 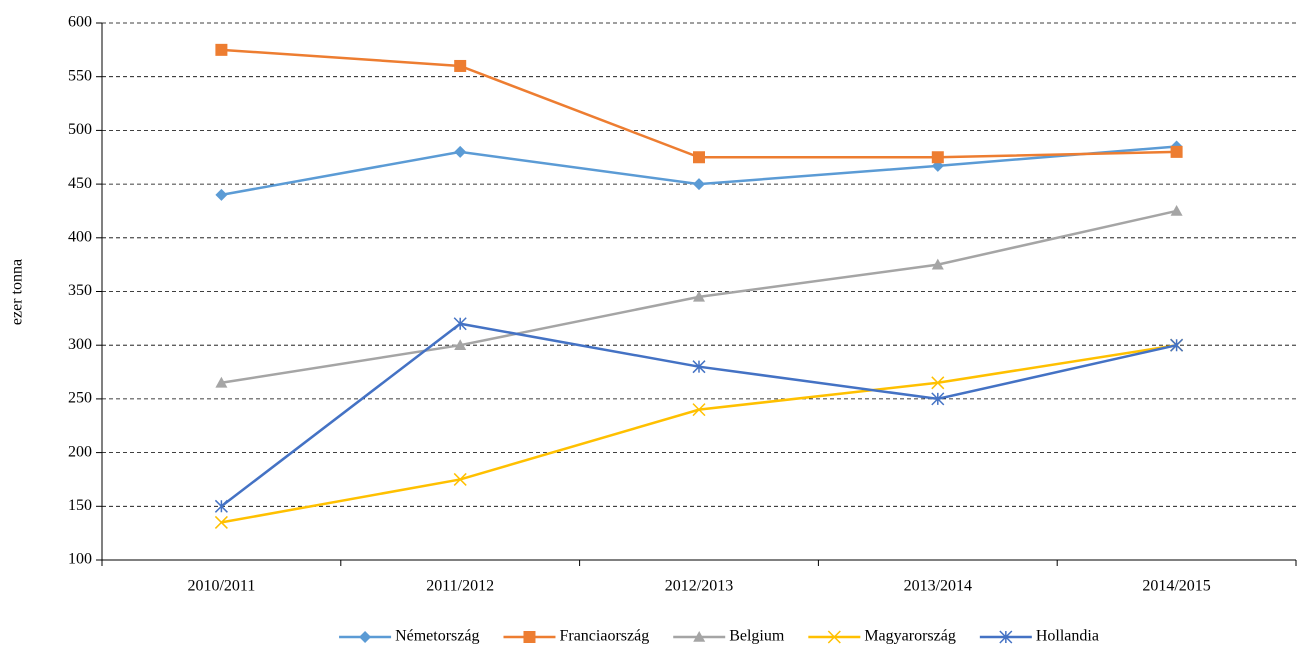 I want to click on y-tick-label: 600, so click(x=80, y=22).